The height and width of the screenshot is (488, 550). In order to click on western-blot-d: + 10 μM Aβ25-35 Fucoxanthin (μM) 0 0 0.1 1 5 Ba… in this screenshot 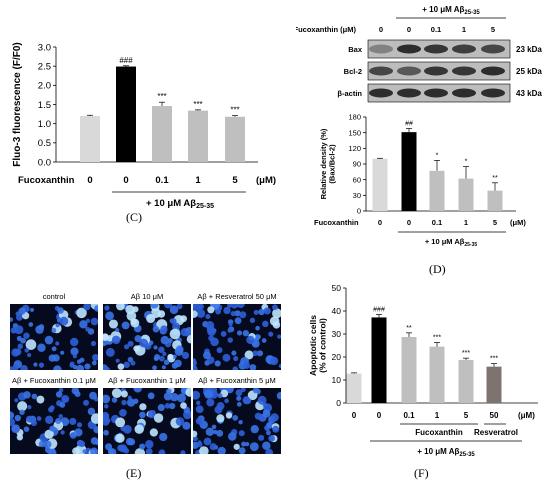, I will do `click(419, 54)`.